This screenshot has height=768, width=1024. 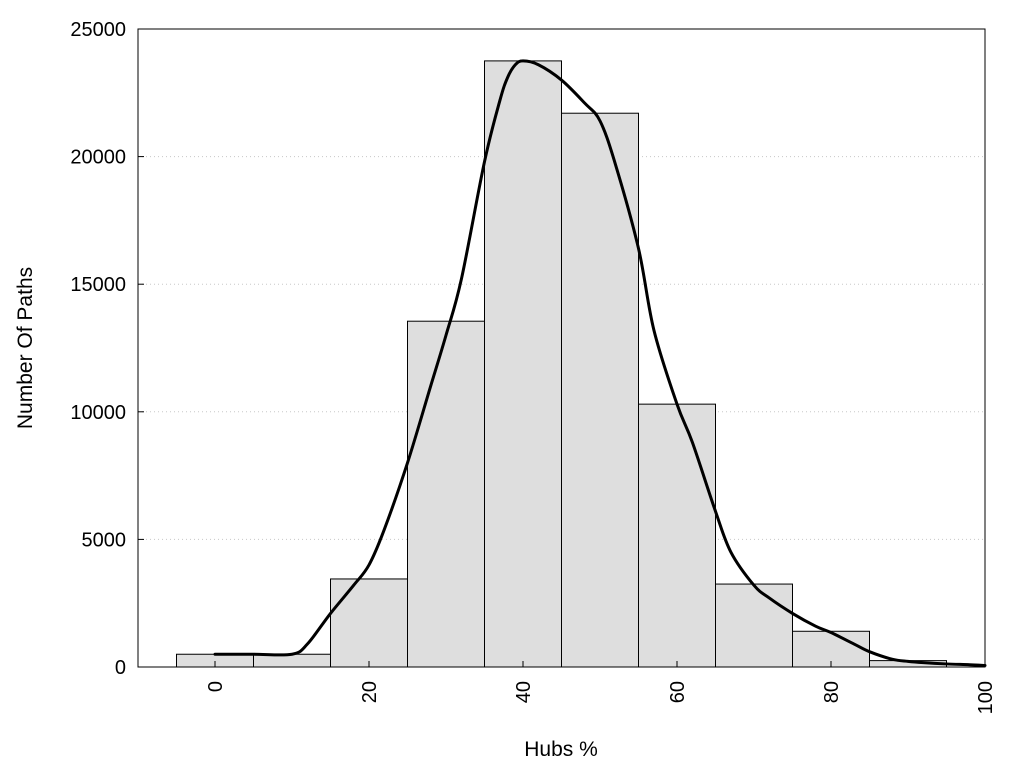 I want to click on x-tick-label-4: 80, so click(x=832, y=692).